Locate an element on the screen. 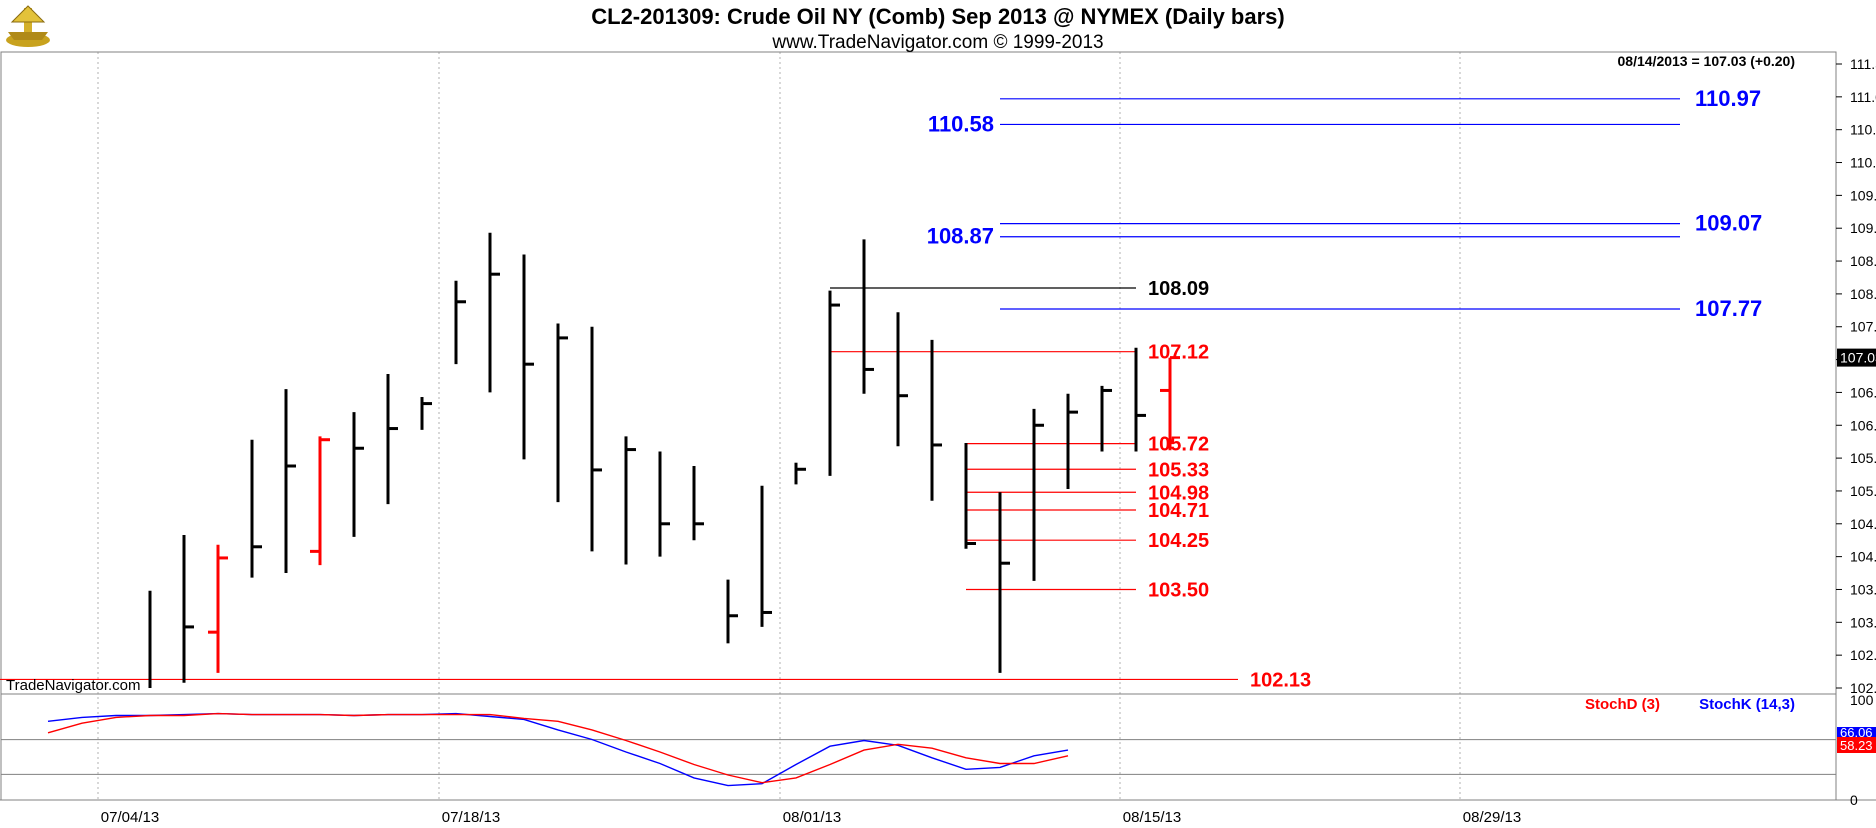  stoch-d-readout: 58.23 is located at coordinates (1856, 745).